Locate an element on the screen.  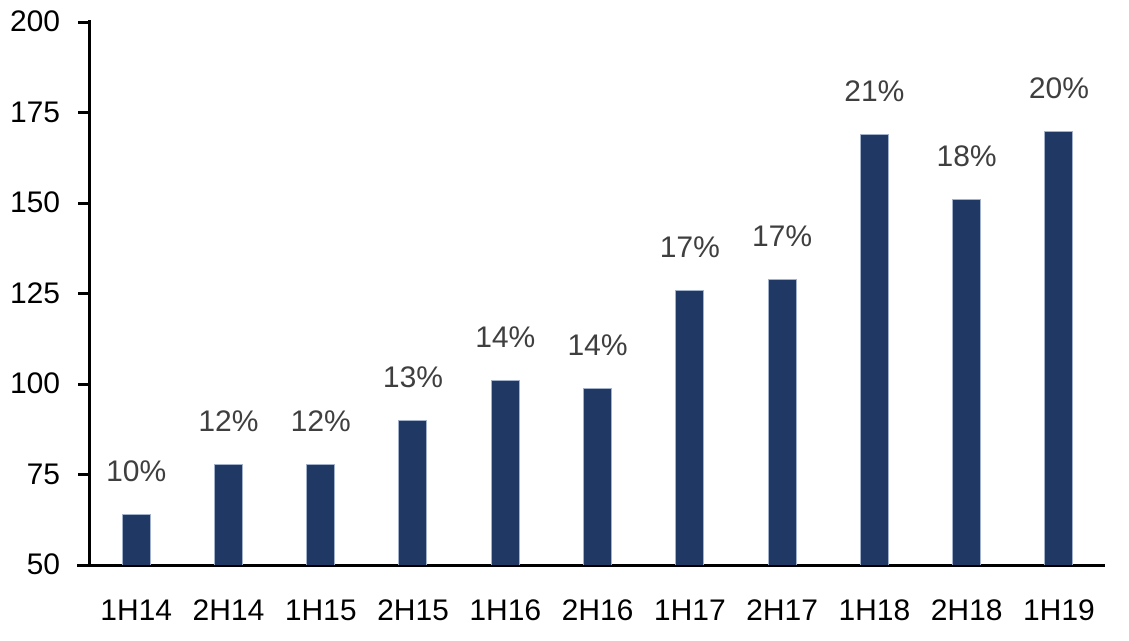
x-axis-label: 2H18 is located at coordinates (966, 610).